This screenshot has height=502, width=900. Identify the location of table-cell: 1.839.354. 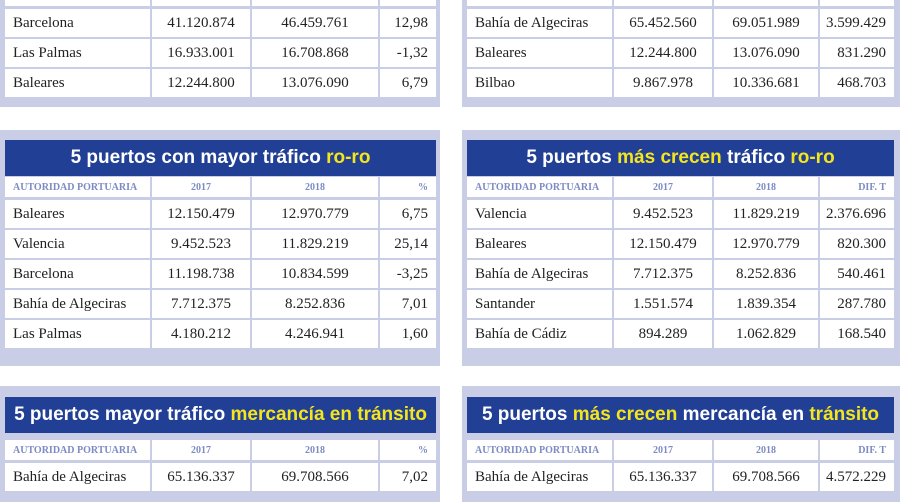
(766, 304).